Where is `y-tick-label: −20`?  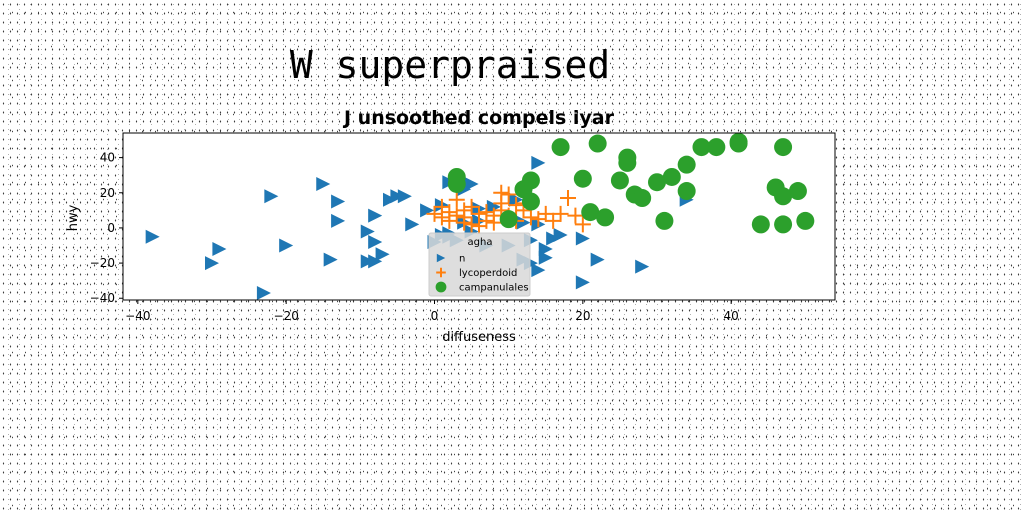 y-tick-label: −20 is located at coordinates (102, 263).